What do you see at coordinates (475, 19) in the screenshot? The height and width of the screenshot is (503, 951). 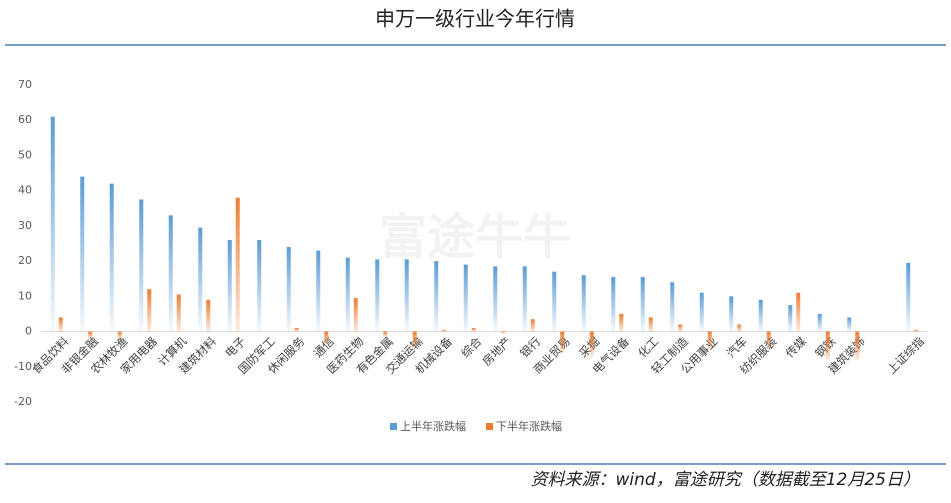 I see `chart-title: 申万一级行业今年行情` at bounding box center [475, 19].